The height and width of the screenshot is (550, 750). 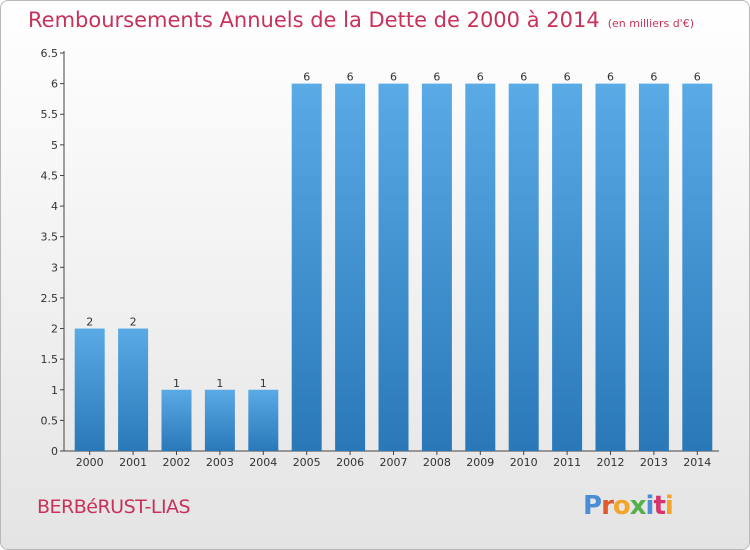 I want to click on y-tick-label: 1.5, so click(x=50, y=359).